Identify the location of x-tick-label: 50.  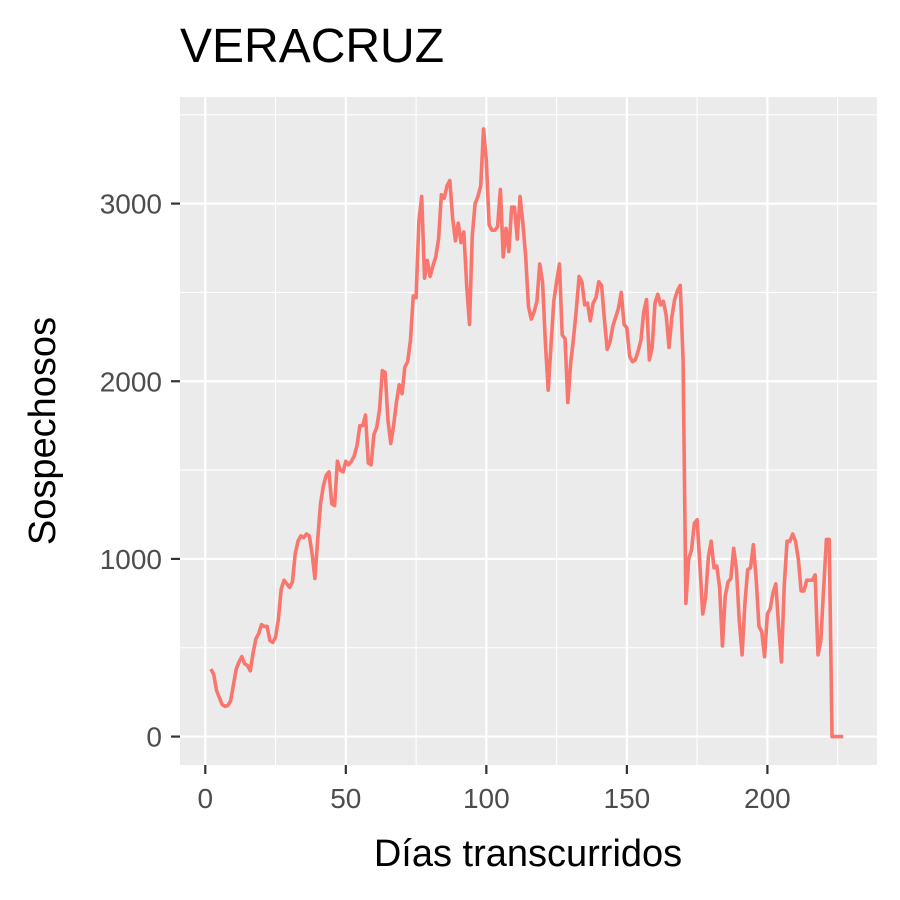
(345, 798).